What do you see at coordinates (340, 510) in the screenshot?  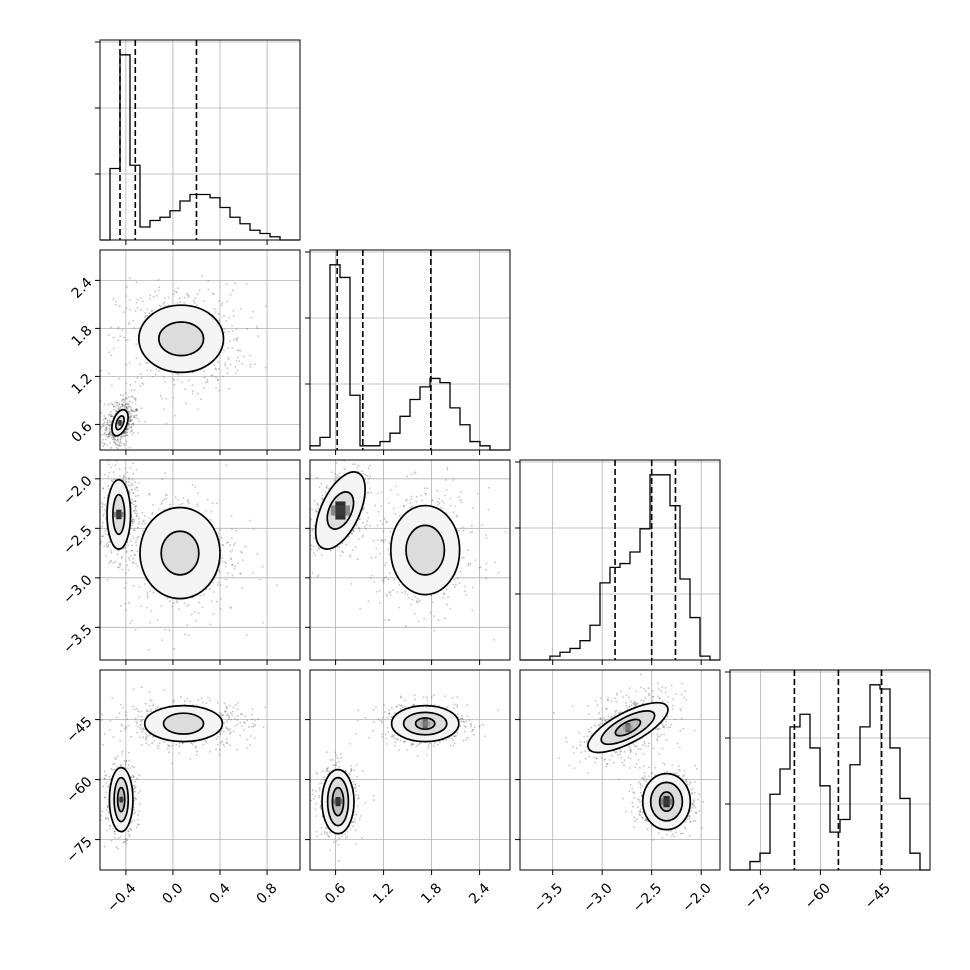 I see `density-peak` at bounding box center [340, 510].